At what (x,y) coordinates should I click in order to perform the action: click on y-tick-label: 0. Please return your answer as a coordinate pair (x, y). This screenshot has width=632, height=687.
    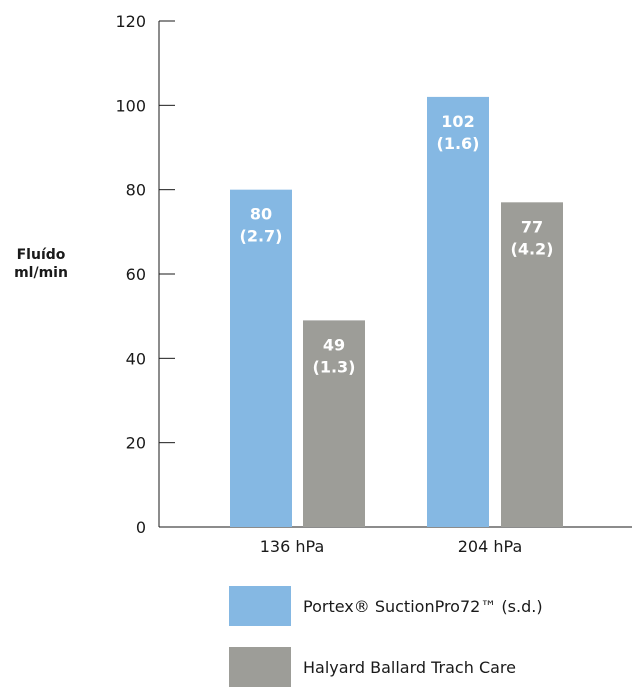
    Looking at the image, I should click on (141, 527).